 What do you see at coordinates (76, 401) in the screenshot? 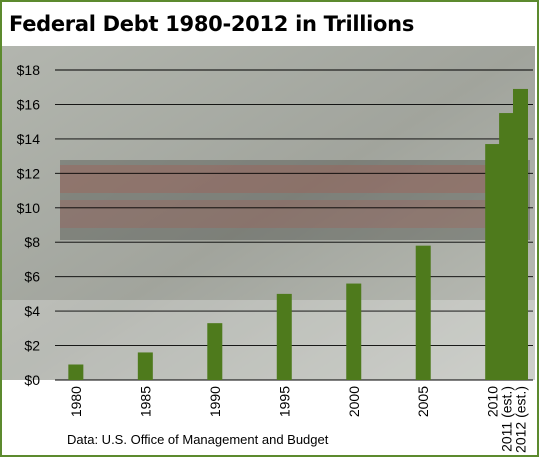
I see `x-tick-label: 1980` at bounding box center [76, 401].